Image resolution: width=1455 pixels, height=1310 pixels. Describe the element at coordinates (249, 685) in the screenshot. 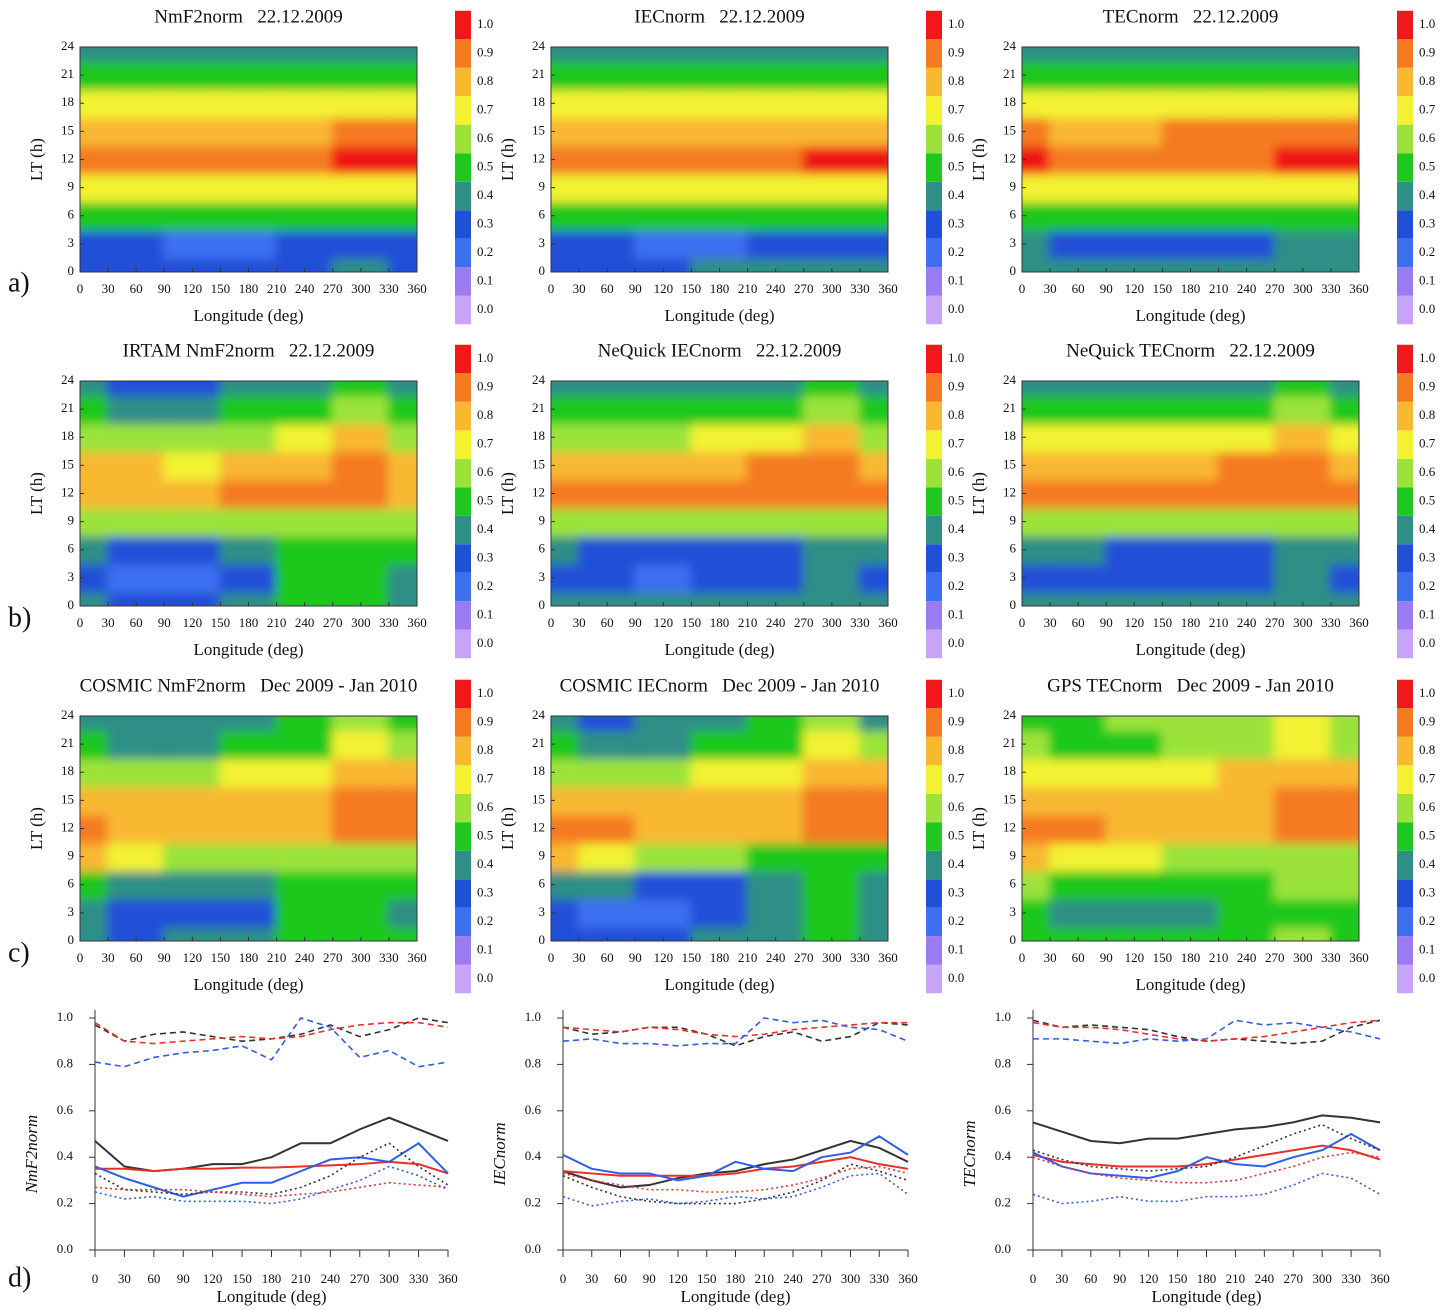

I see `chart-title: COSMIC NmF2norm Dec 2009 - Jan 2010` at that location.